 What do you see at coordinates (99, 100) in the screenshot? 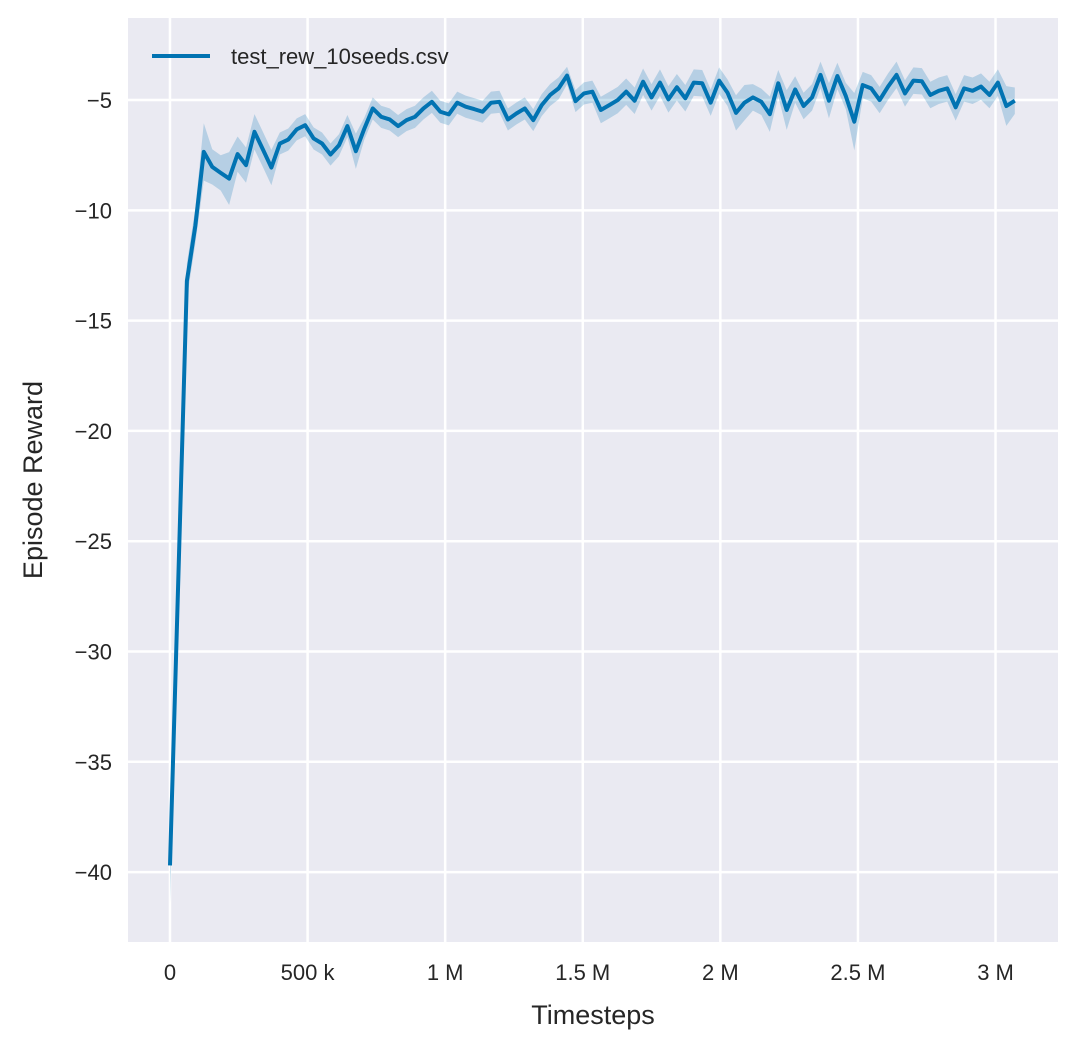
I see `y-tick-label: −5` at bounding box center [99, 100].